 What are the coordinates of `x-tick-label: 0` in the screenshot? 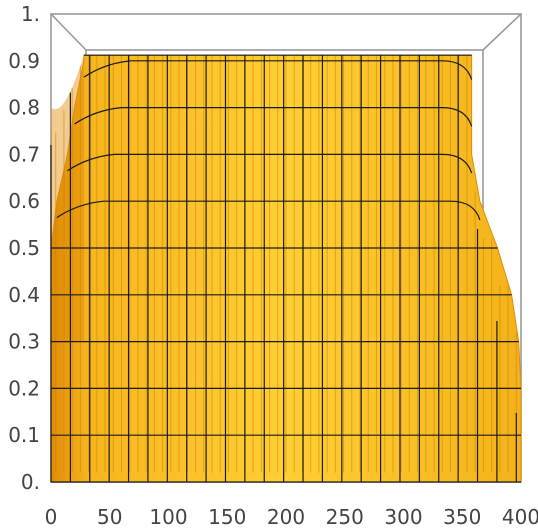 It's located at (51, 517).